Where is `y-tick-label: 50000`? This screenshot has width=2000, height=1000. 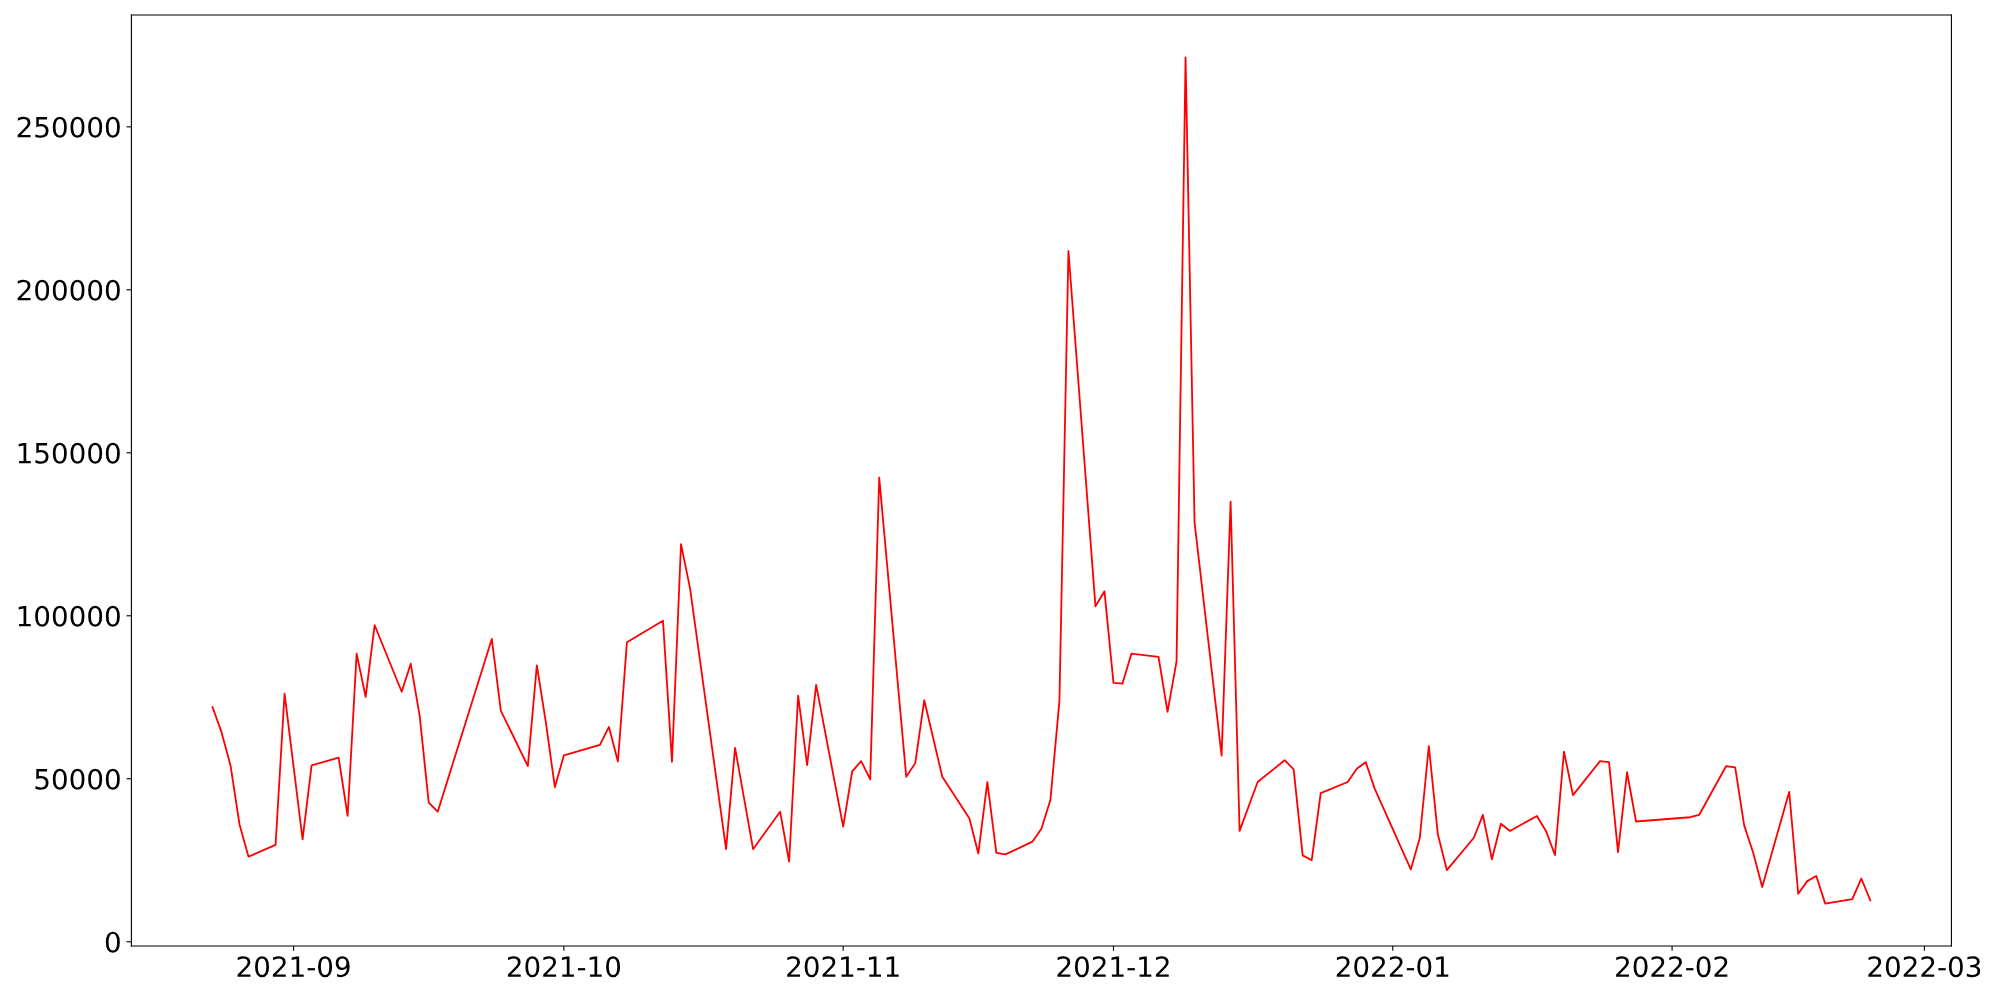
y-tick-label: 50000 is located at coordinates (77, 779).